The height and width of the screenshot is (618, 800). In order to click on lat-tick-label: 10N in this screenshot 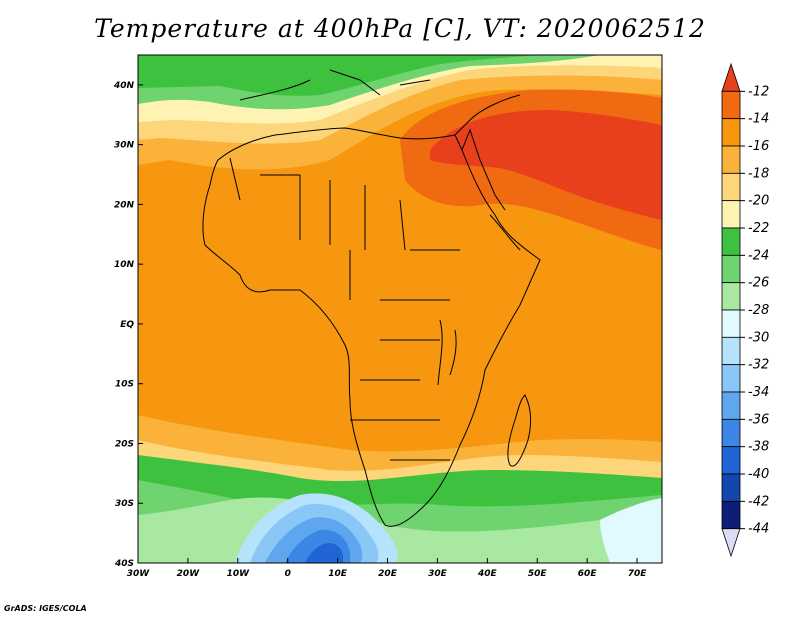, I will do `click(124, 265)`.